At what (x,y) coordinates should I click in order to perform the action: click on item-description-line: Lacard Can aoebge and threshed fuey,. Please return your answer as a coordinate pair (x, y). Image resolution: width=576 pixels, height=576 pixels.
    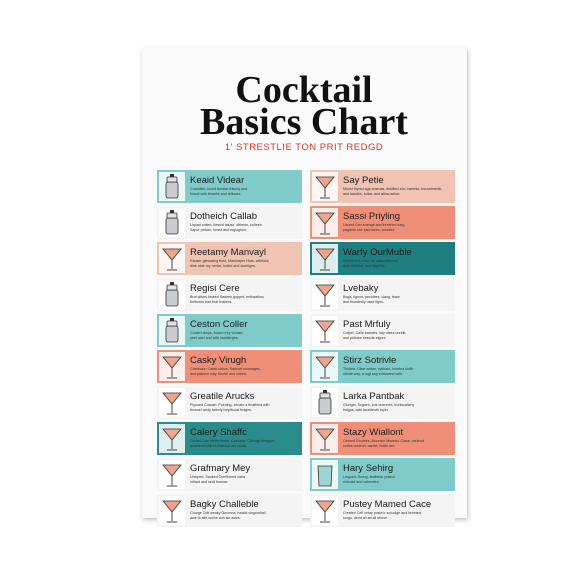
    Looking at the image, I should click on (374, 225).